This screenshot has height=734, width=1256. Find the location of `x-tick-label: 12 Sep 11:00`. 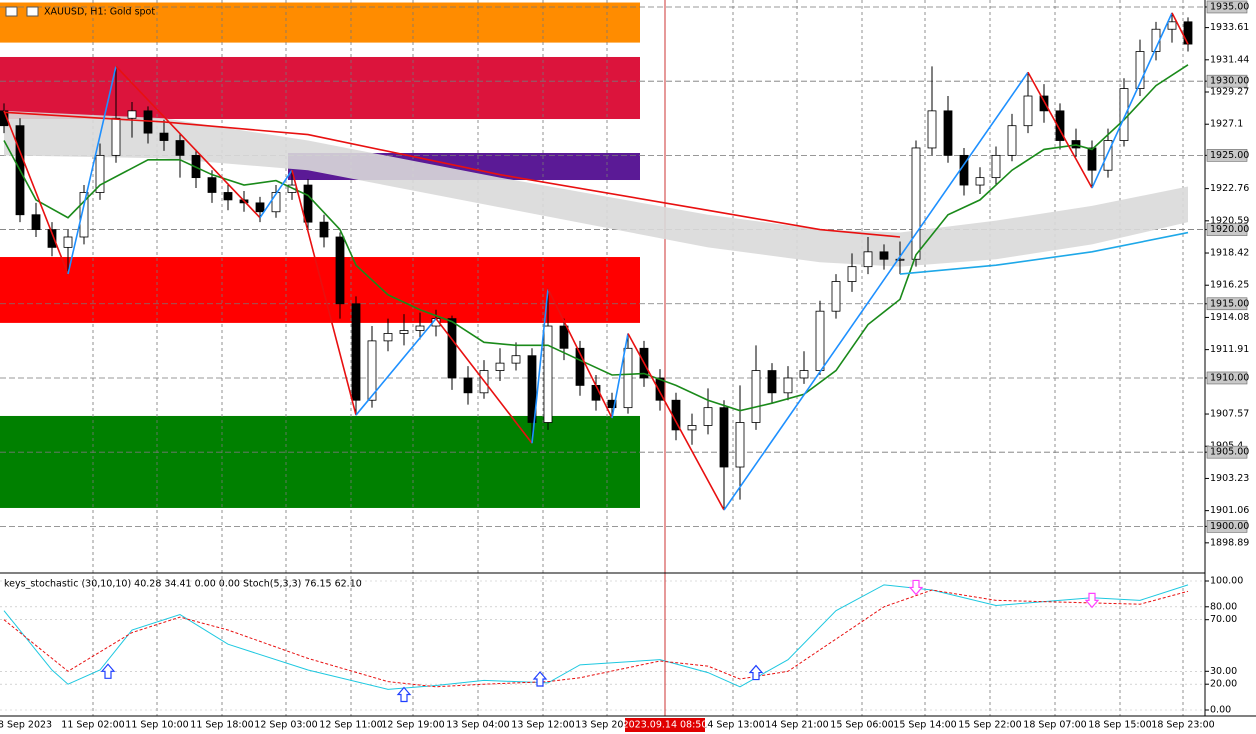

x-tick-label: 12 Sep 11:00 is located at coordinates (350, 725).